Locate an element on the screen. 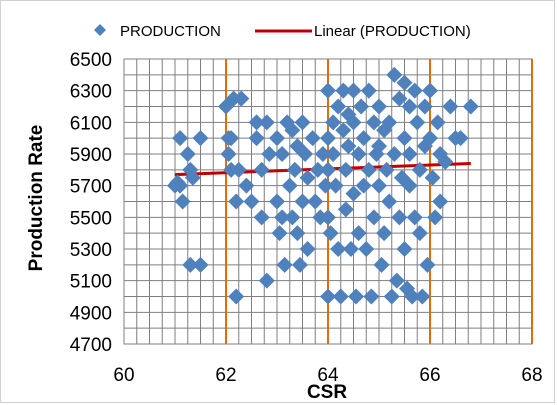 The image size is (557, 405). legend-label-production: PRODUCTION is located at coordinates (170, 31).